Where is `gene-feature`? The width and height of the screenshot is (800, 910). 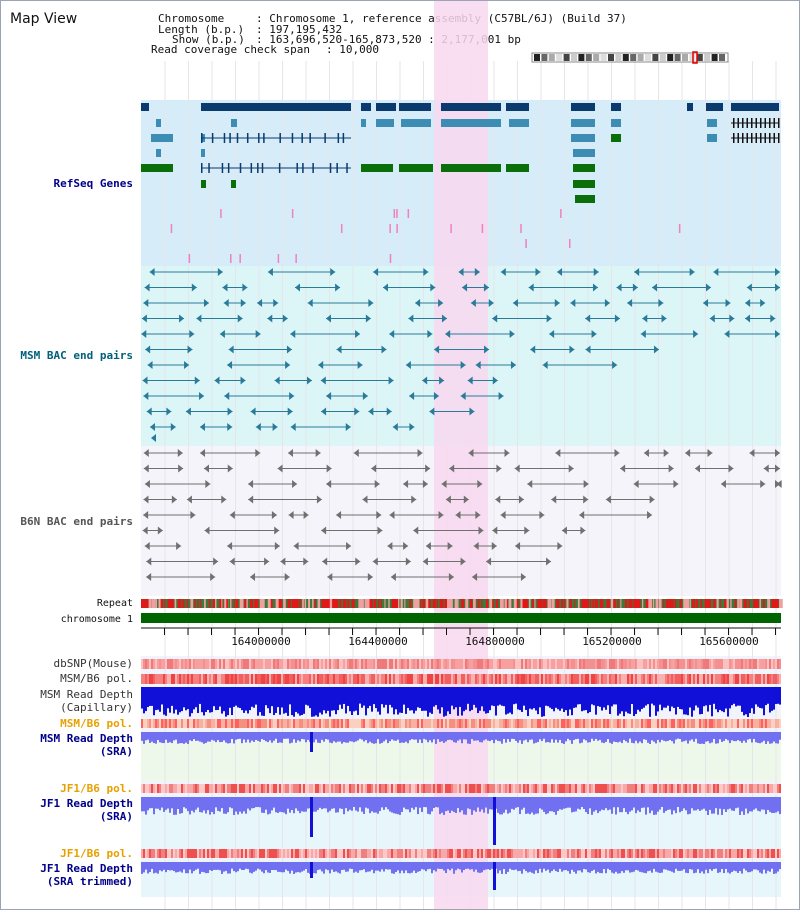
gene-feature is located at coordinates (471, 107).